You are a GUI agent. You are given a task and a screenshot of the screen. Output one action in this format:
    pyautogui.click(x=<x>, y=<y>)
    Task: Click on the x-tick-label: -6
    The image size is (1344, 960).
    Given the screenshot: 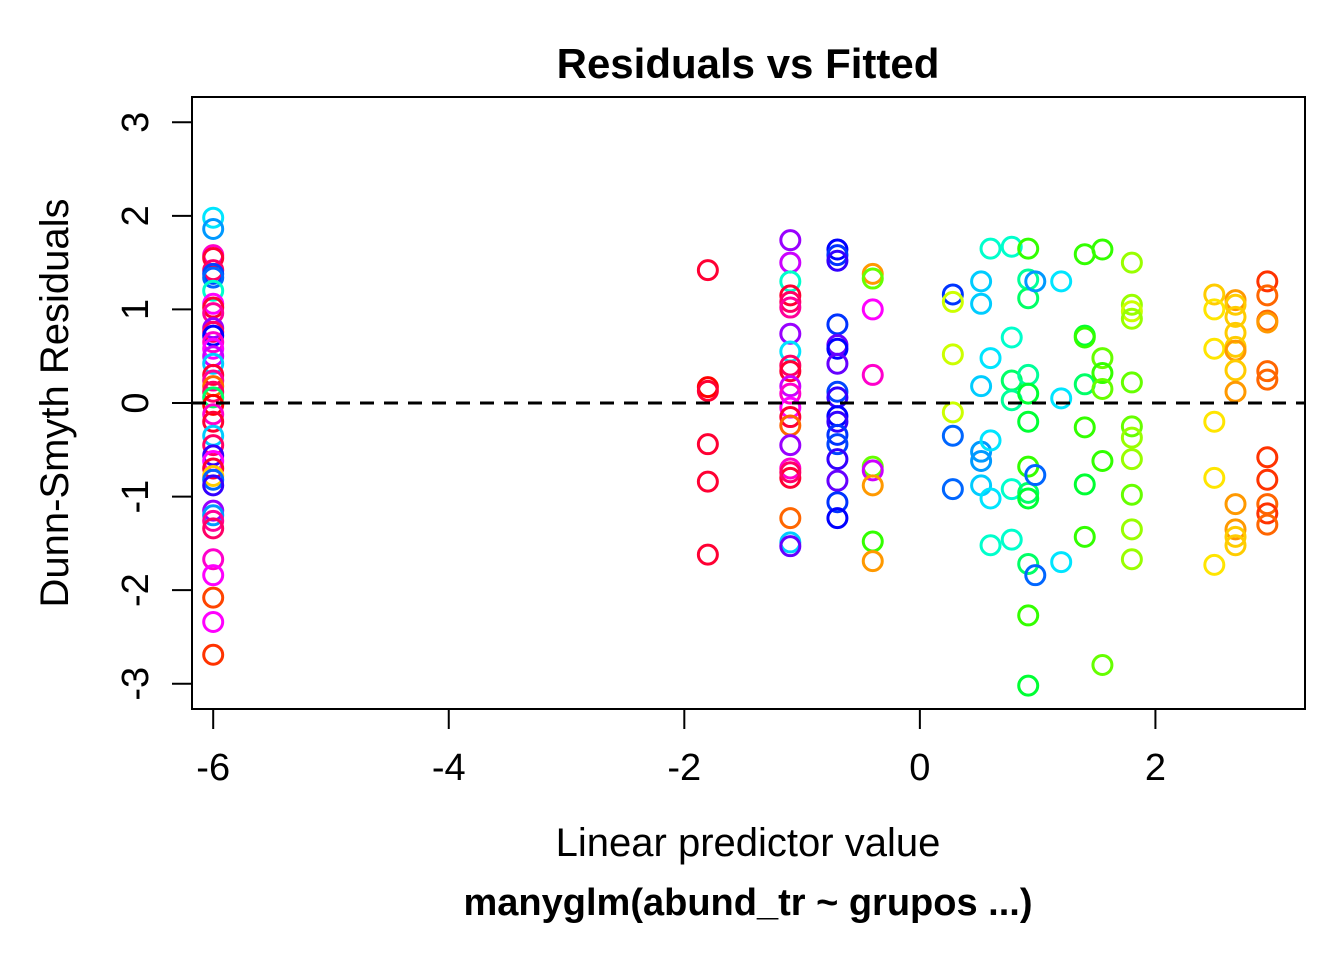 What is the action you would take?
    pyautogui.click(x=213, y=768)
    